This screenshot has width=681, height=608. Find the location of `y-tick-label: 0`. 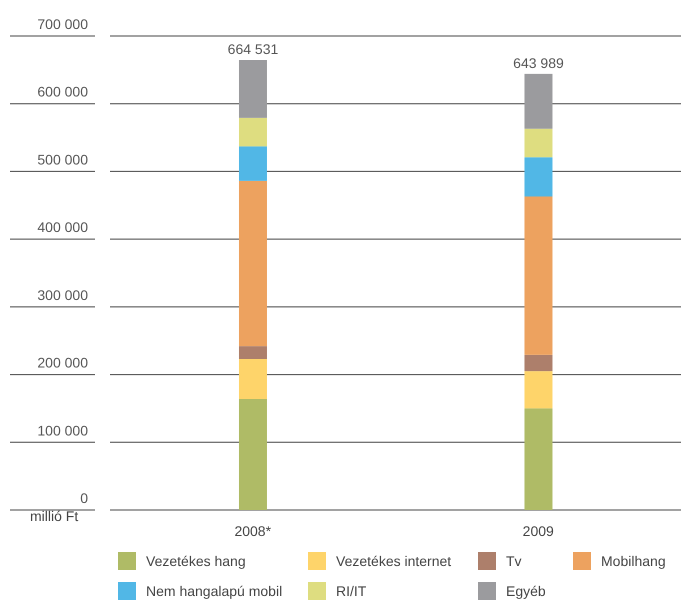

y-tick-label: 0 is located at coordinates (84, 498).